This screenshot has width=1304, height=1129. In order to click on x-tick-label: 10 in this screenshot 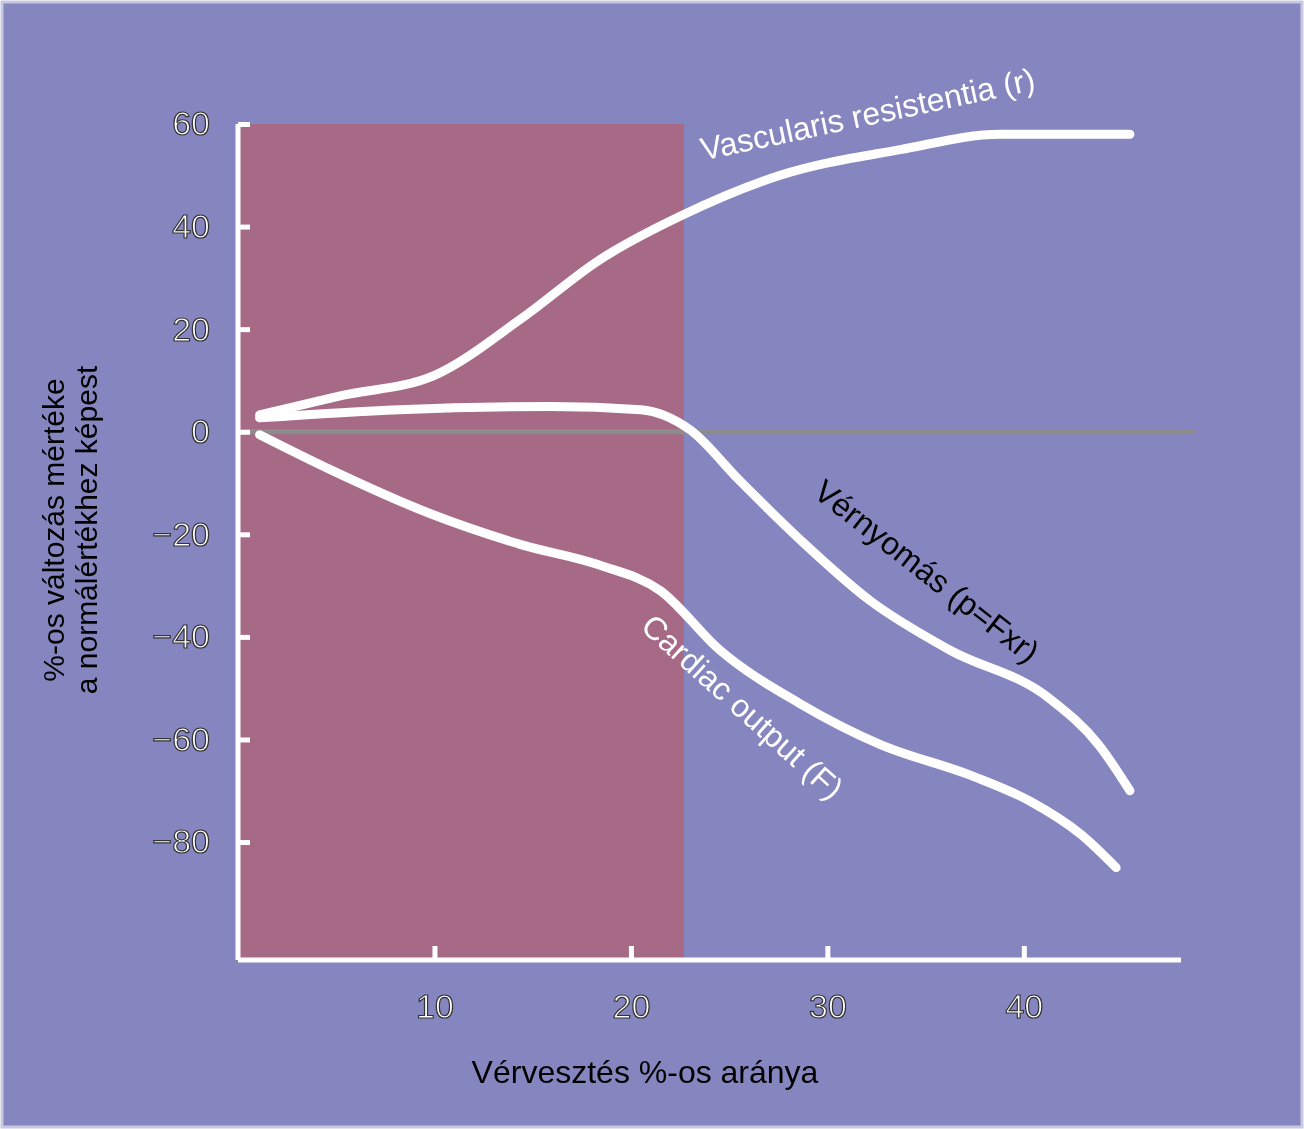, I will do `click(435, 1006)`.